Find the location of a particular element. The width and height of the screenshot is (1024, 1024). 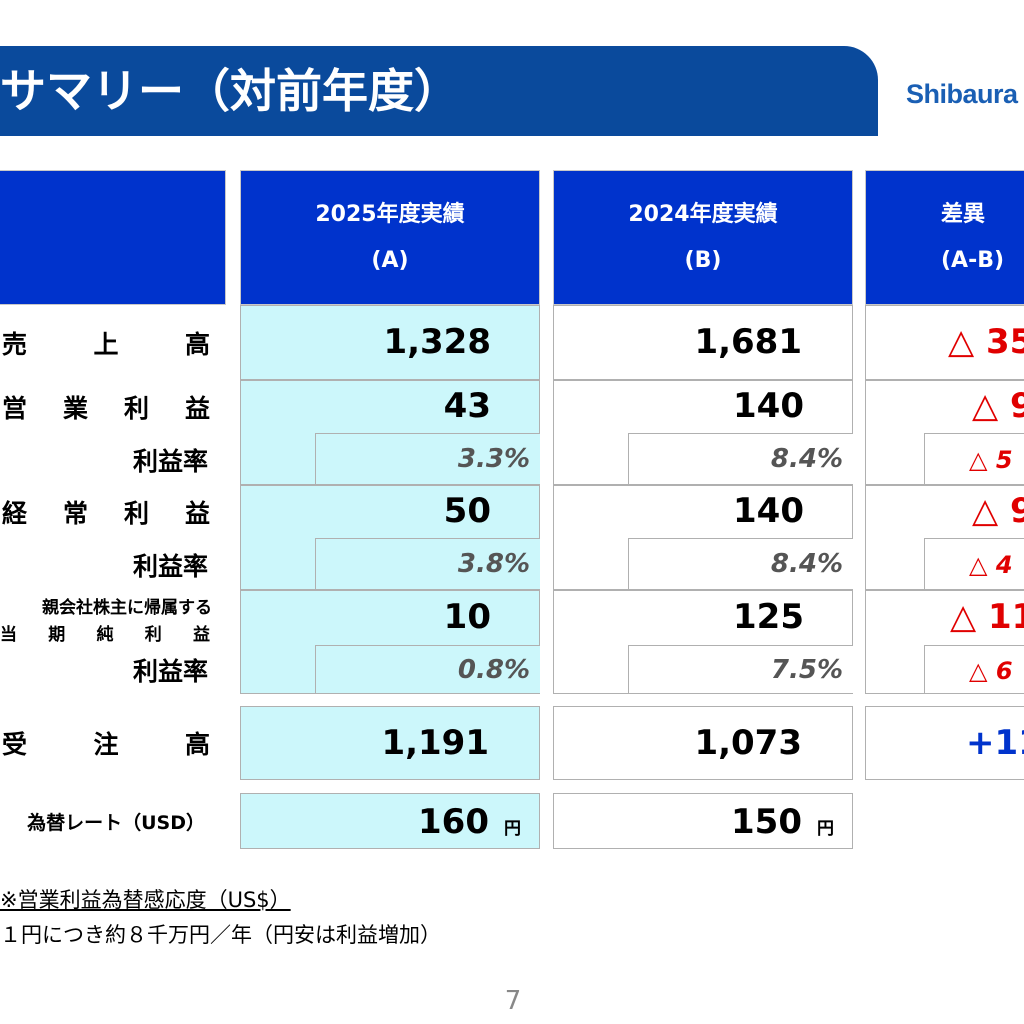

cell-operating-margin-2025: 3.3% is located at coordinates (427, 459).